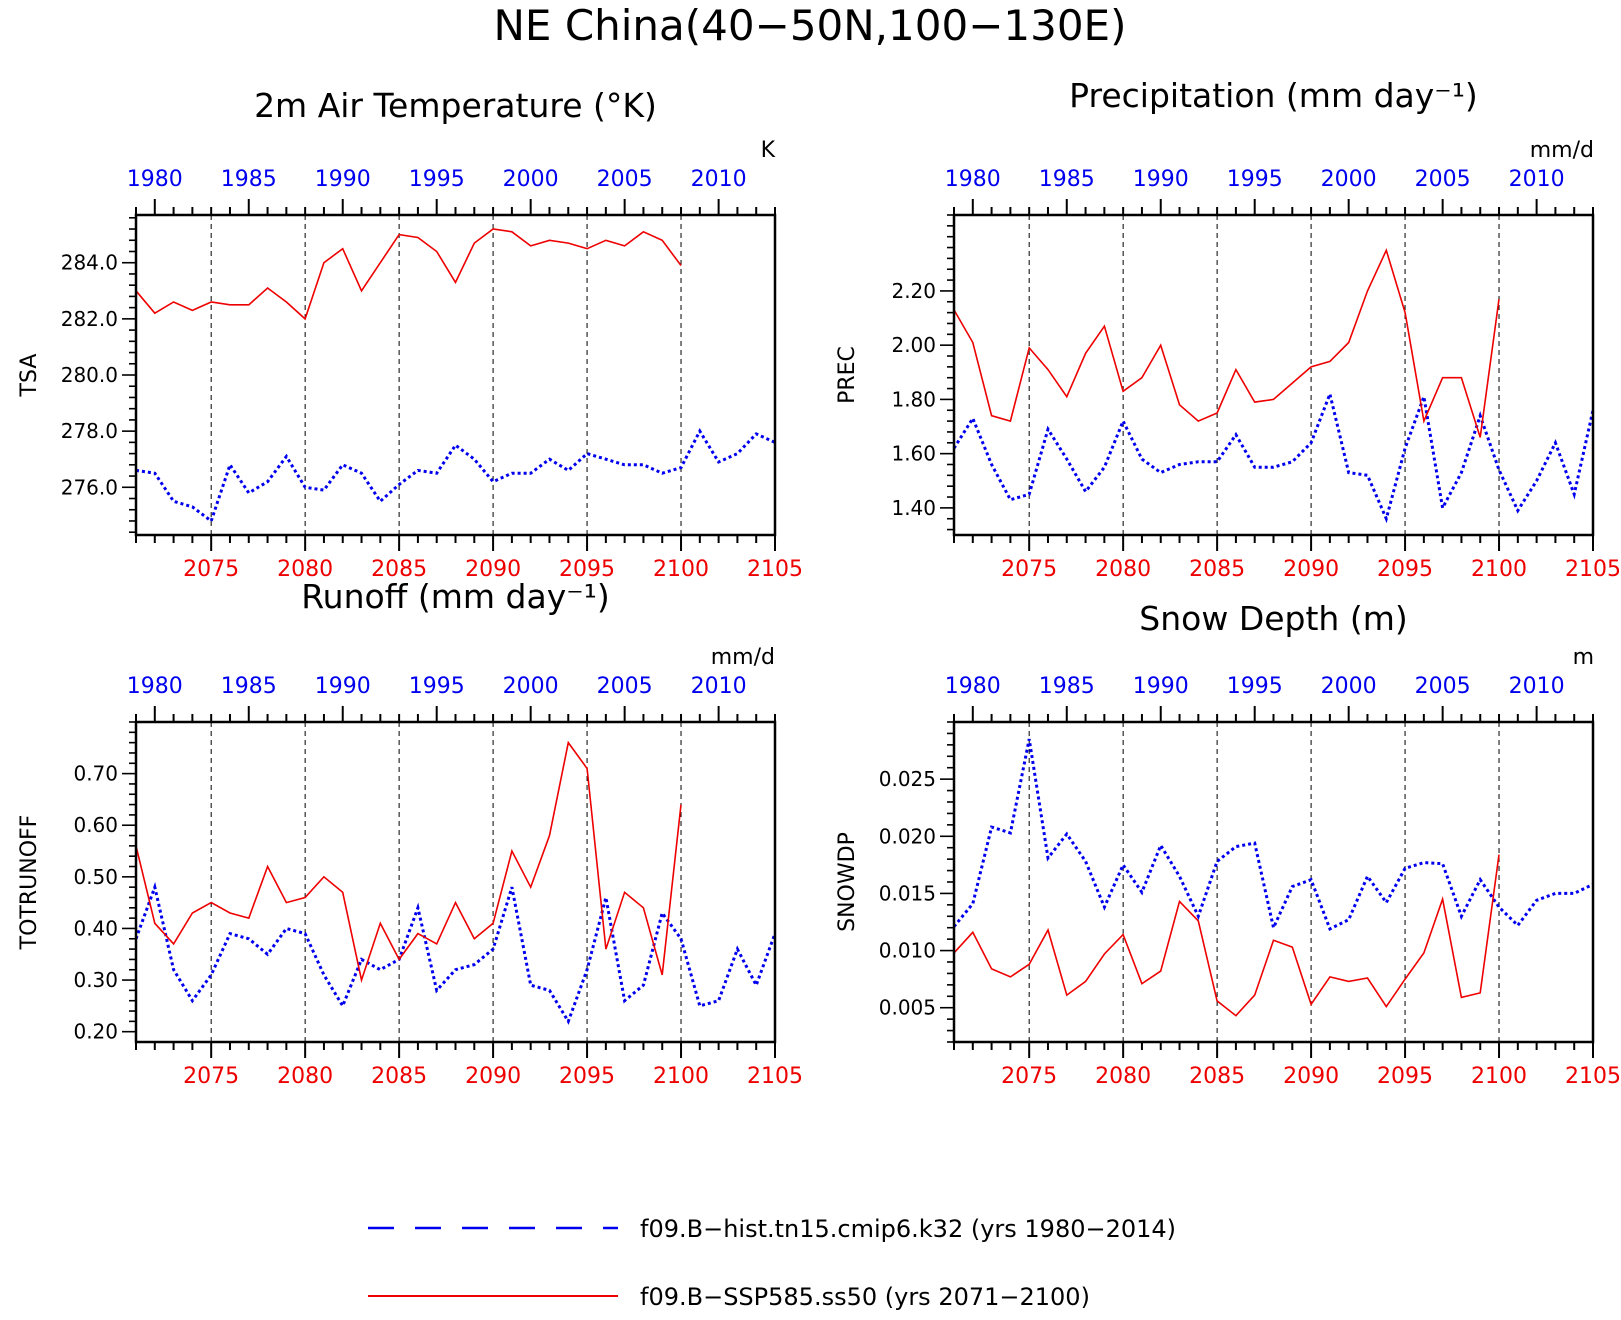 This screenshot has width=1621, height=1320. What do you see at coordinates (89, 487) in the screenshot?
I see `y-tick-label: 276.0` at bounding box center [89, 487].